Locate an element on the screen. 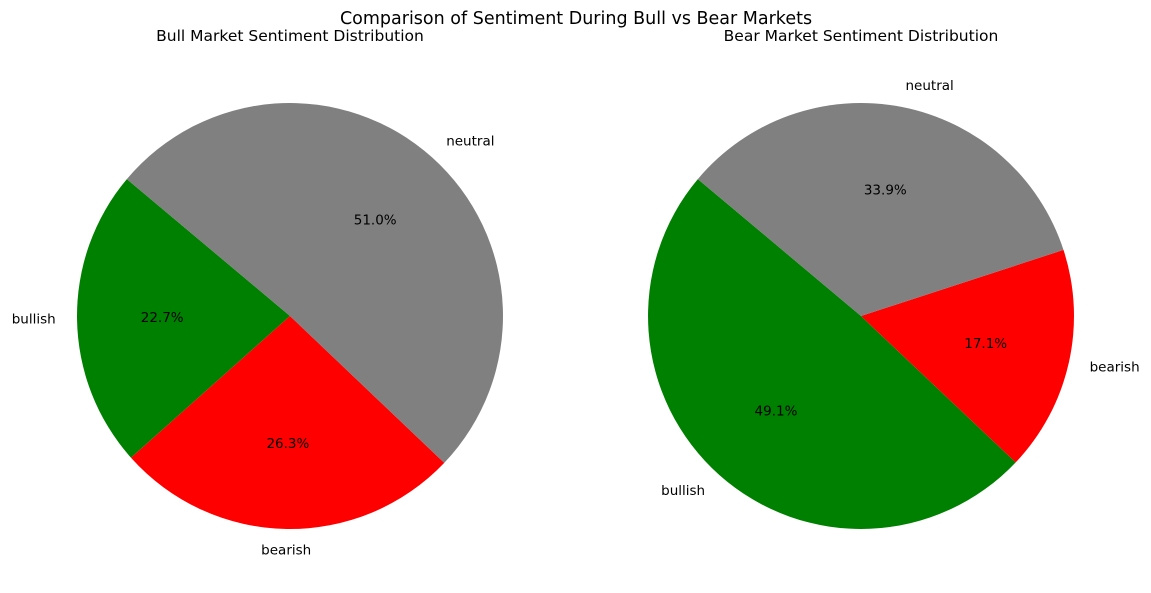  bull-slice-bearish is located at coordinates (288, 422).